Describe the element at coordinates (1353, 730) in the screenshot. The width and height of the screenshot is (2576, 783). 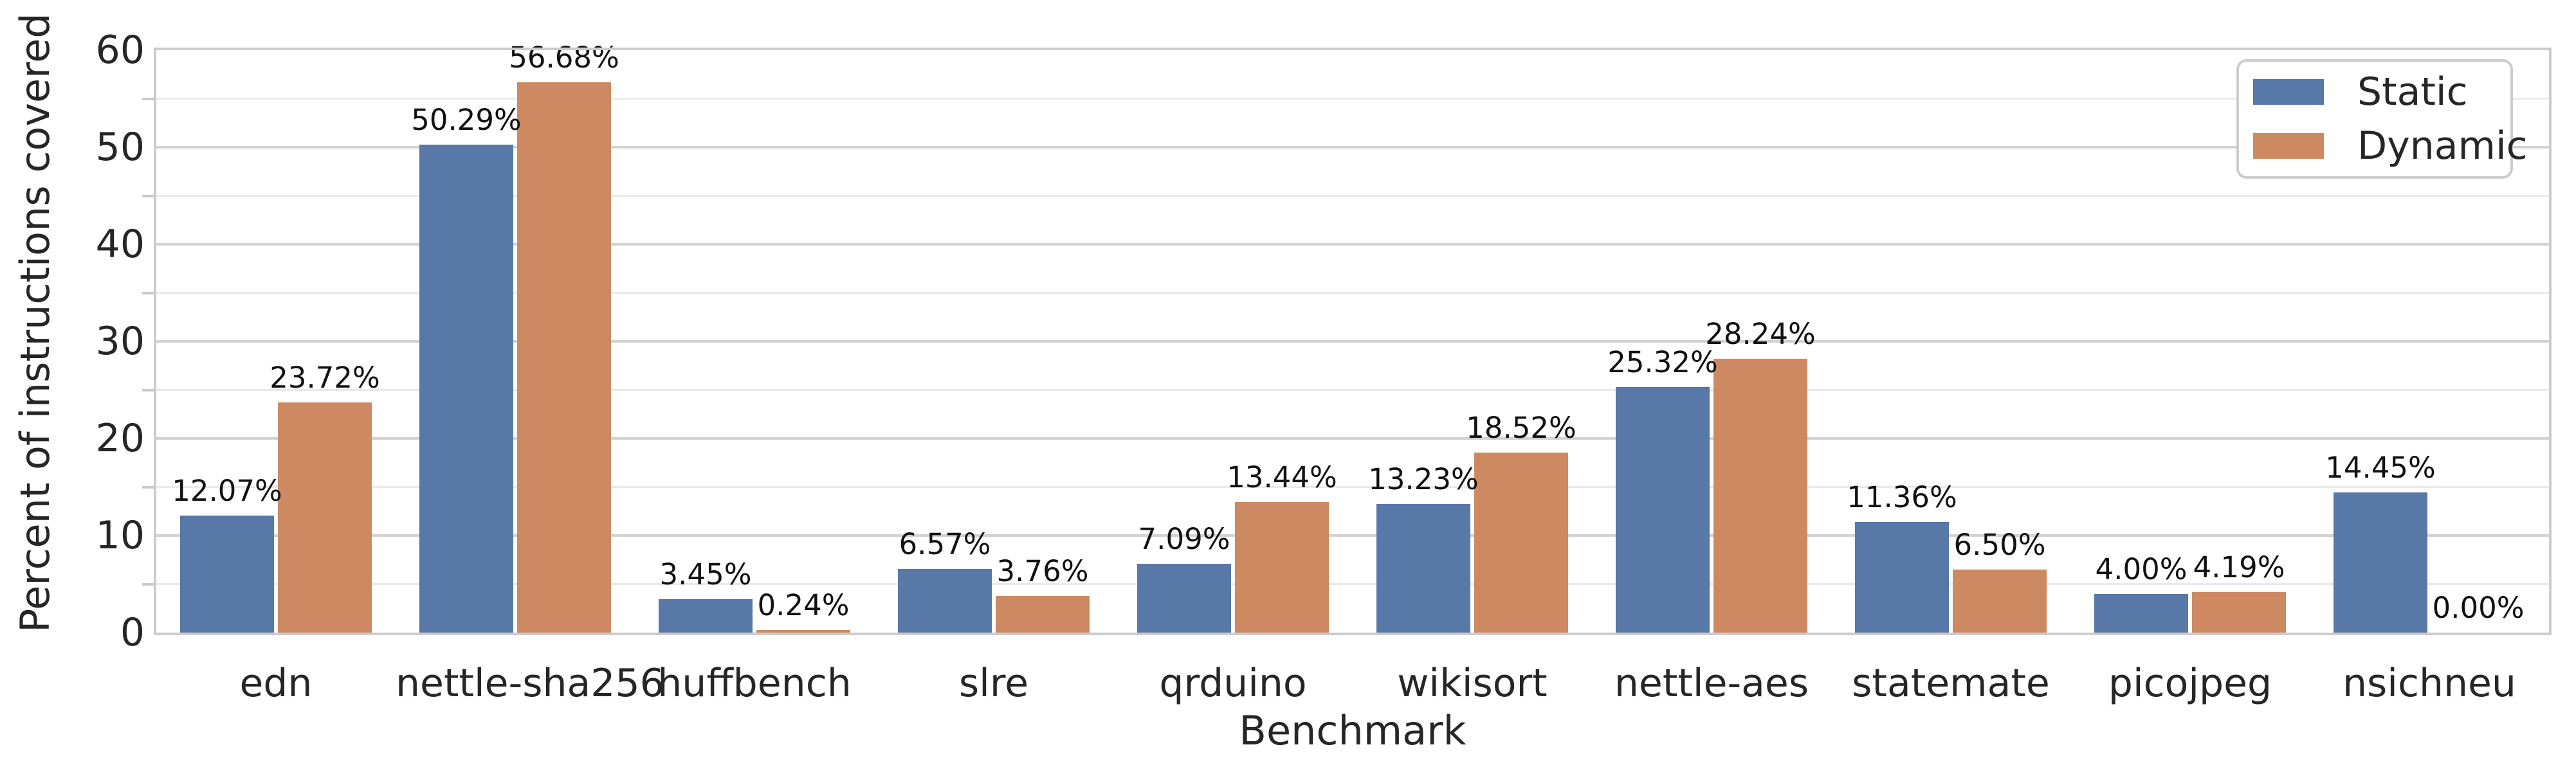
I see `x-axis-label: Benchmark` at that location.